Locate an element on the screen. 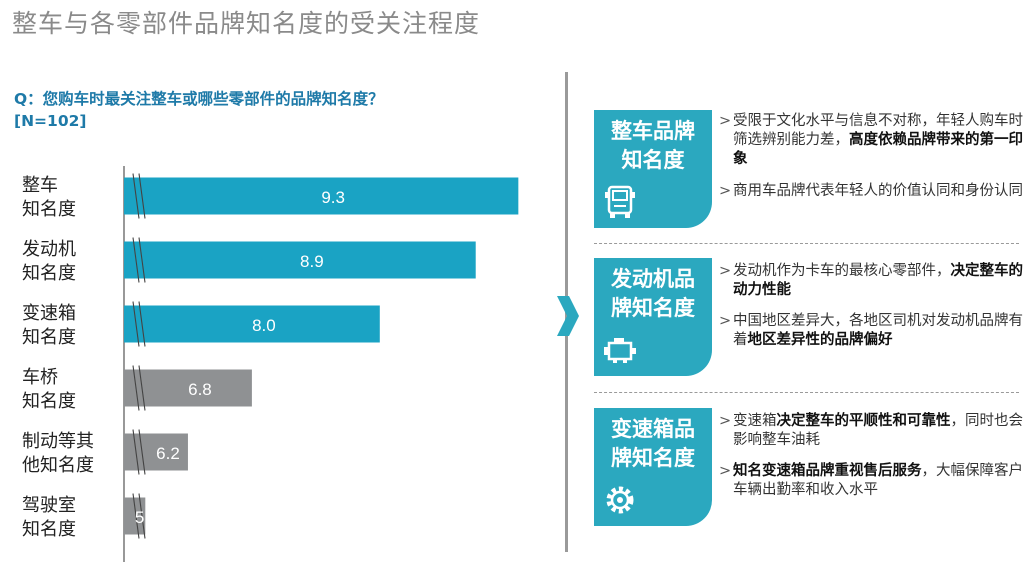 Image resolution: width=1025 pixels, height=571 pixels. bullet-text-segment: 决定整车的平顺性和可靠性 is located at coordinates (863, 421).